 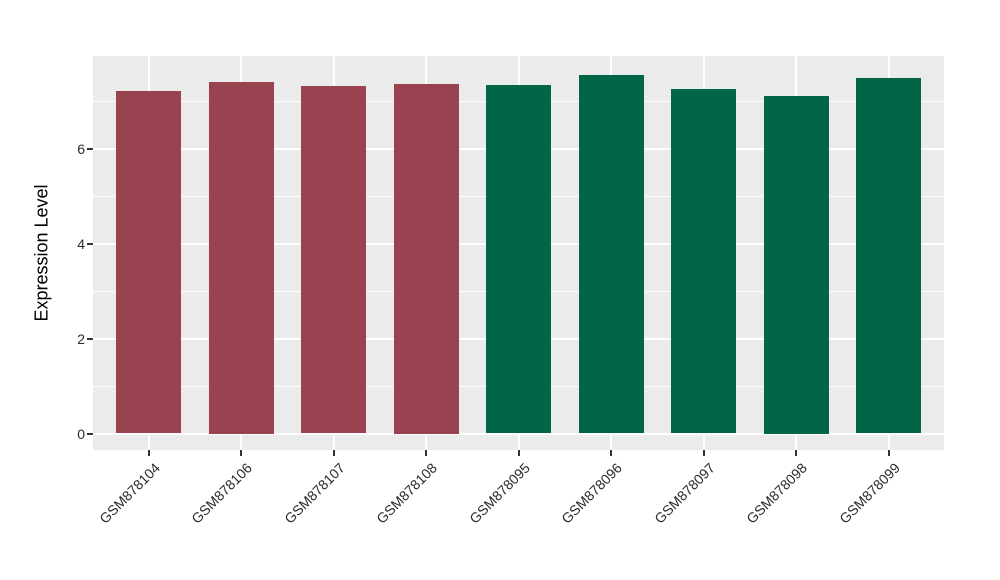 What do you see at coordinates (81, 338) in the screenshot?
I see `y-tick-label: 2` at bounding box center [81, 338].